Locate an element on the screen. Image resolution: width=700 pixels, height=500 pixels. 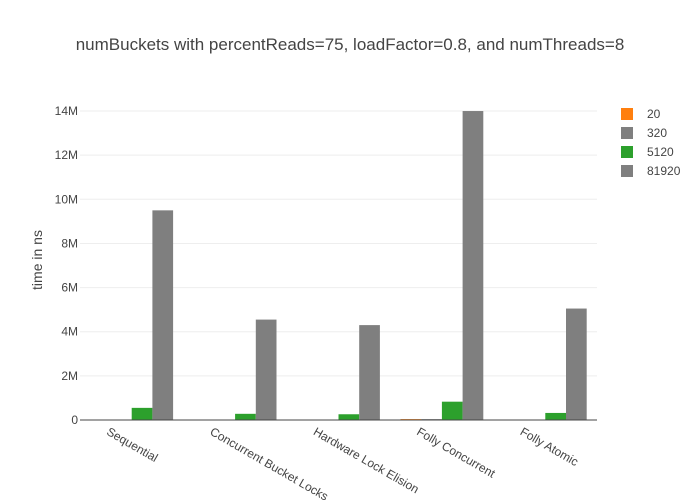
x-tick-label: Folly Concurrent is located at coordinates (456, 452).